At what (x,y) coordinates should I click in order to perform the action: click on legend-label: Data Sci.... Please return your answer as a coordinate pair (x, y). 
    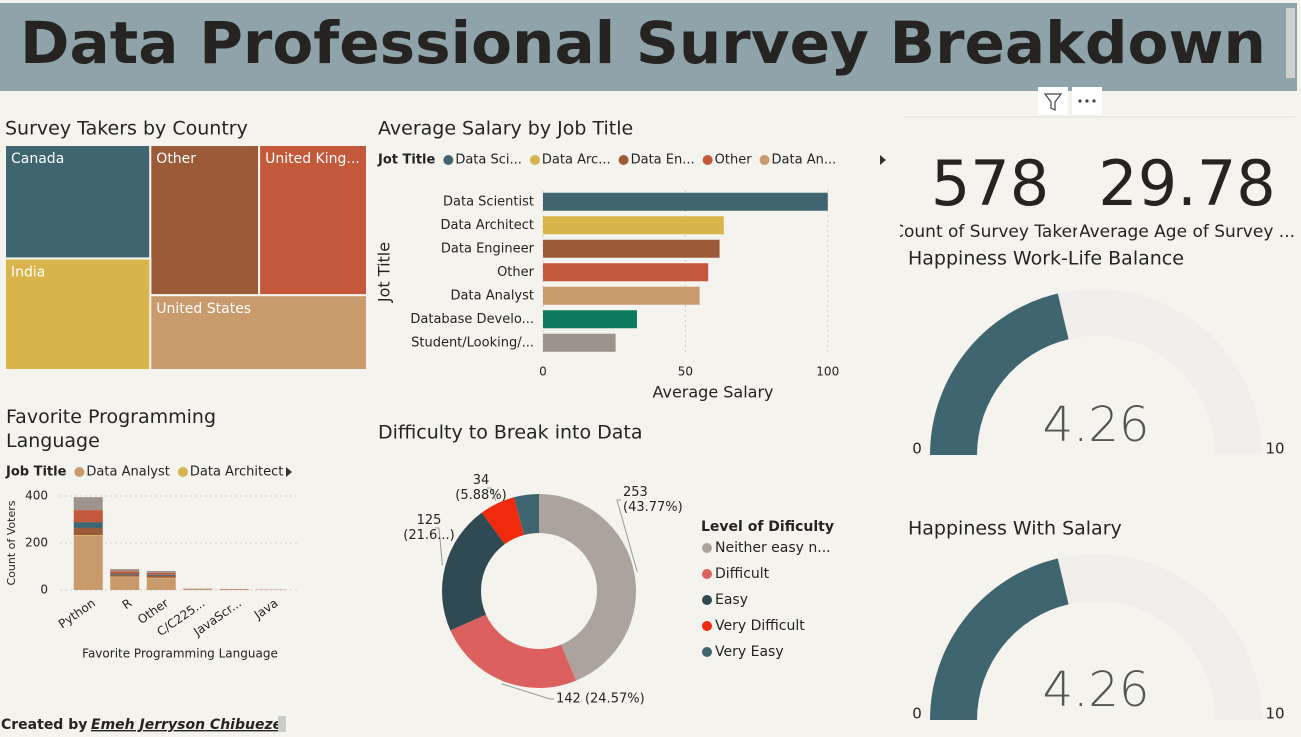
    Looking at the image, I should click on (488, 160).